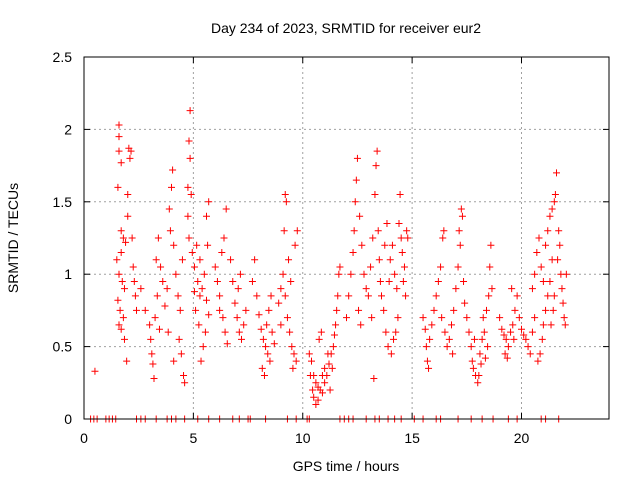 The height and width of the screenshot is (480, 640). What do you see at coordinates (84, 438) in the screenshot?
I see `x-tick-label: 0` at bounding box center [84, 438].